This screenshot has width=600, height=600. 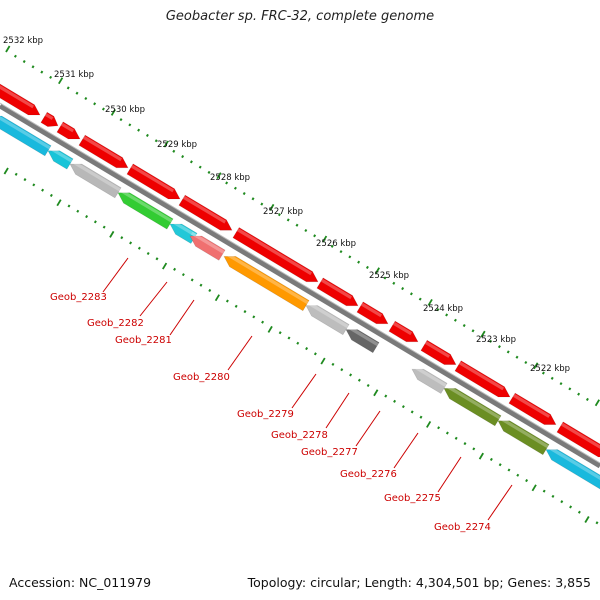 What do you see at coordinates (78, 297) in the screenshot?
I see `gene-label: Geob_2283` at bounding box center [78, 297].